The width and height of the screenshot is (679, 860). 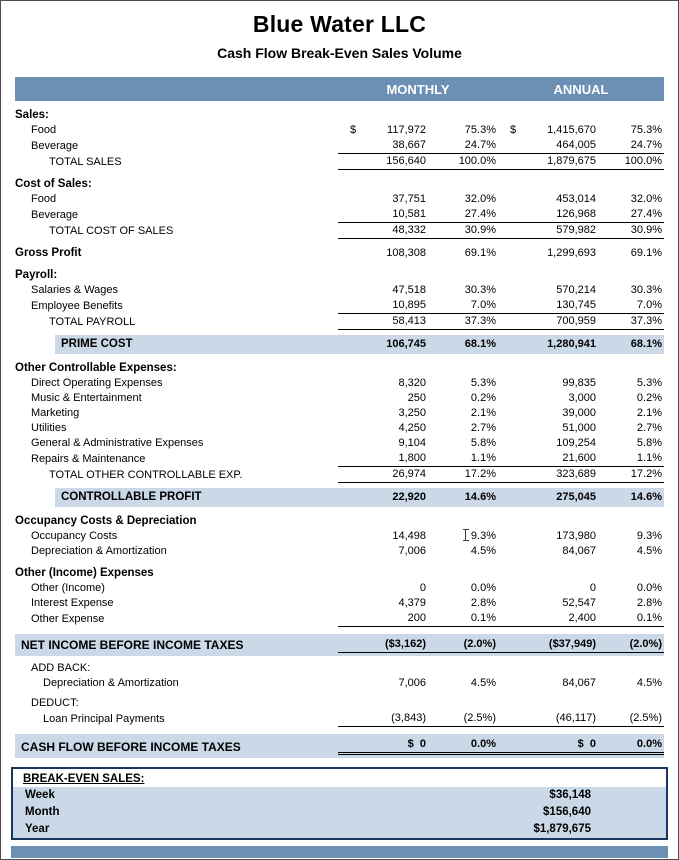 What do you see at coordinates (111, 231) in the screenshot?
I see `row-label: TOTAL COST OF SALES` at bounding box center [111, 231].